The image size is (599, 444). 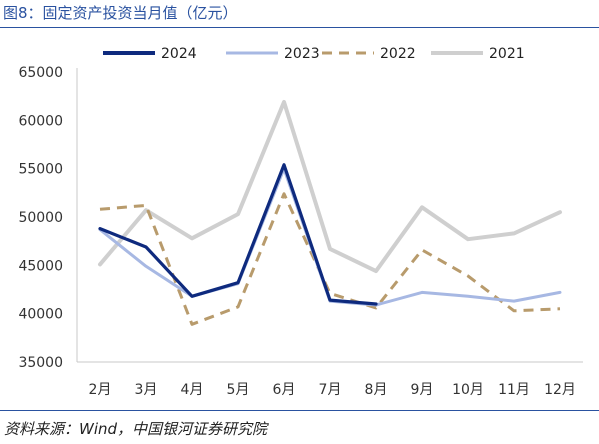 I want to click on y-tick-label: 50000, so click(x=40, y=218).